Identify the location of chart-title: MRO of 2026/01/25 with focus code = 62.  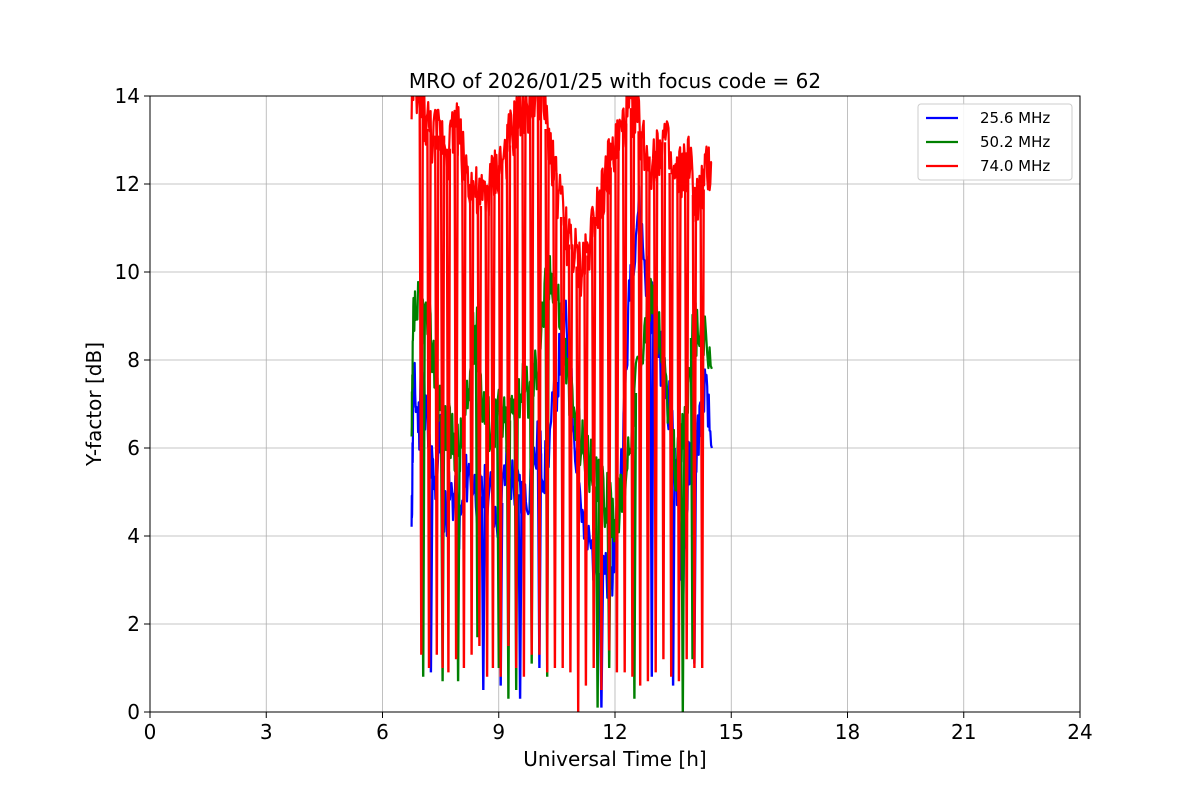
(615, 81).